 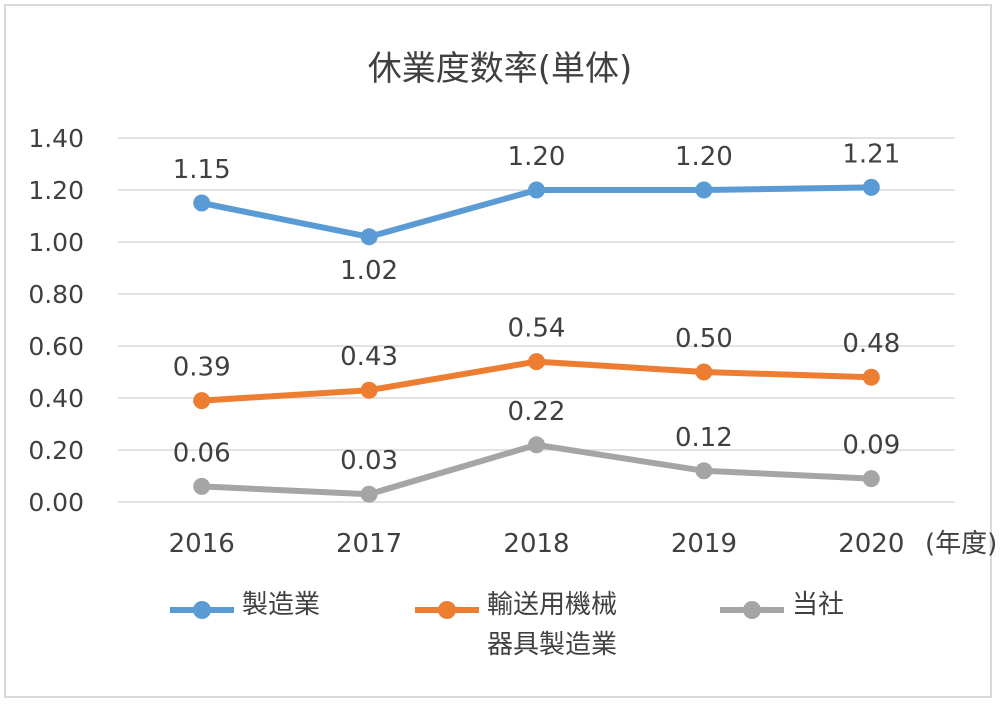 I want to click on data-label: 0.03, so click(x=369, y=461).